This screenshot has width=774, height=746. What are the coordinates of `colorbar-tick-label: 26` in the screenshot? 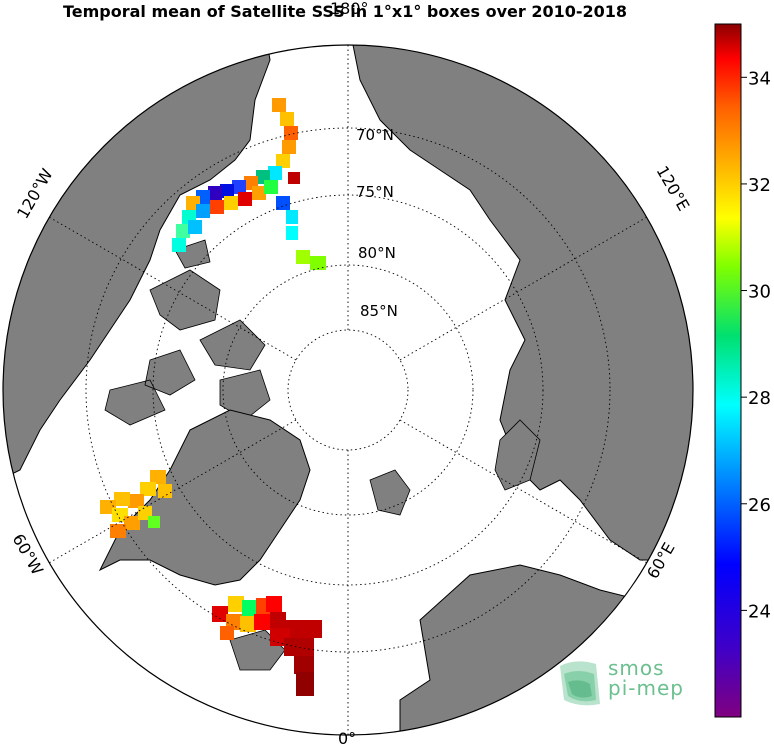 It's located at (759, 505).